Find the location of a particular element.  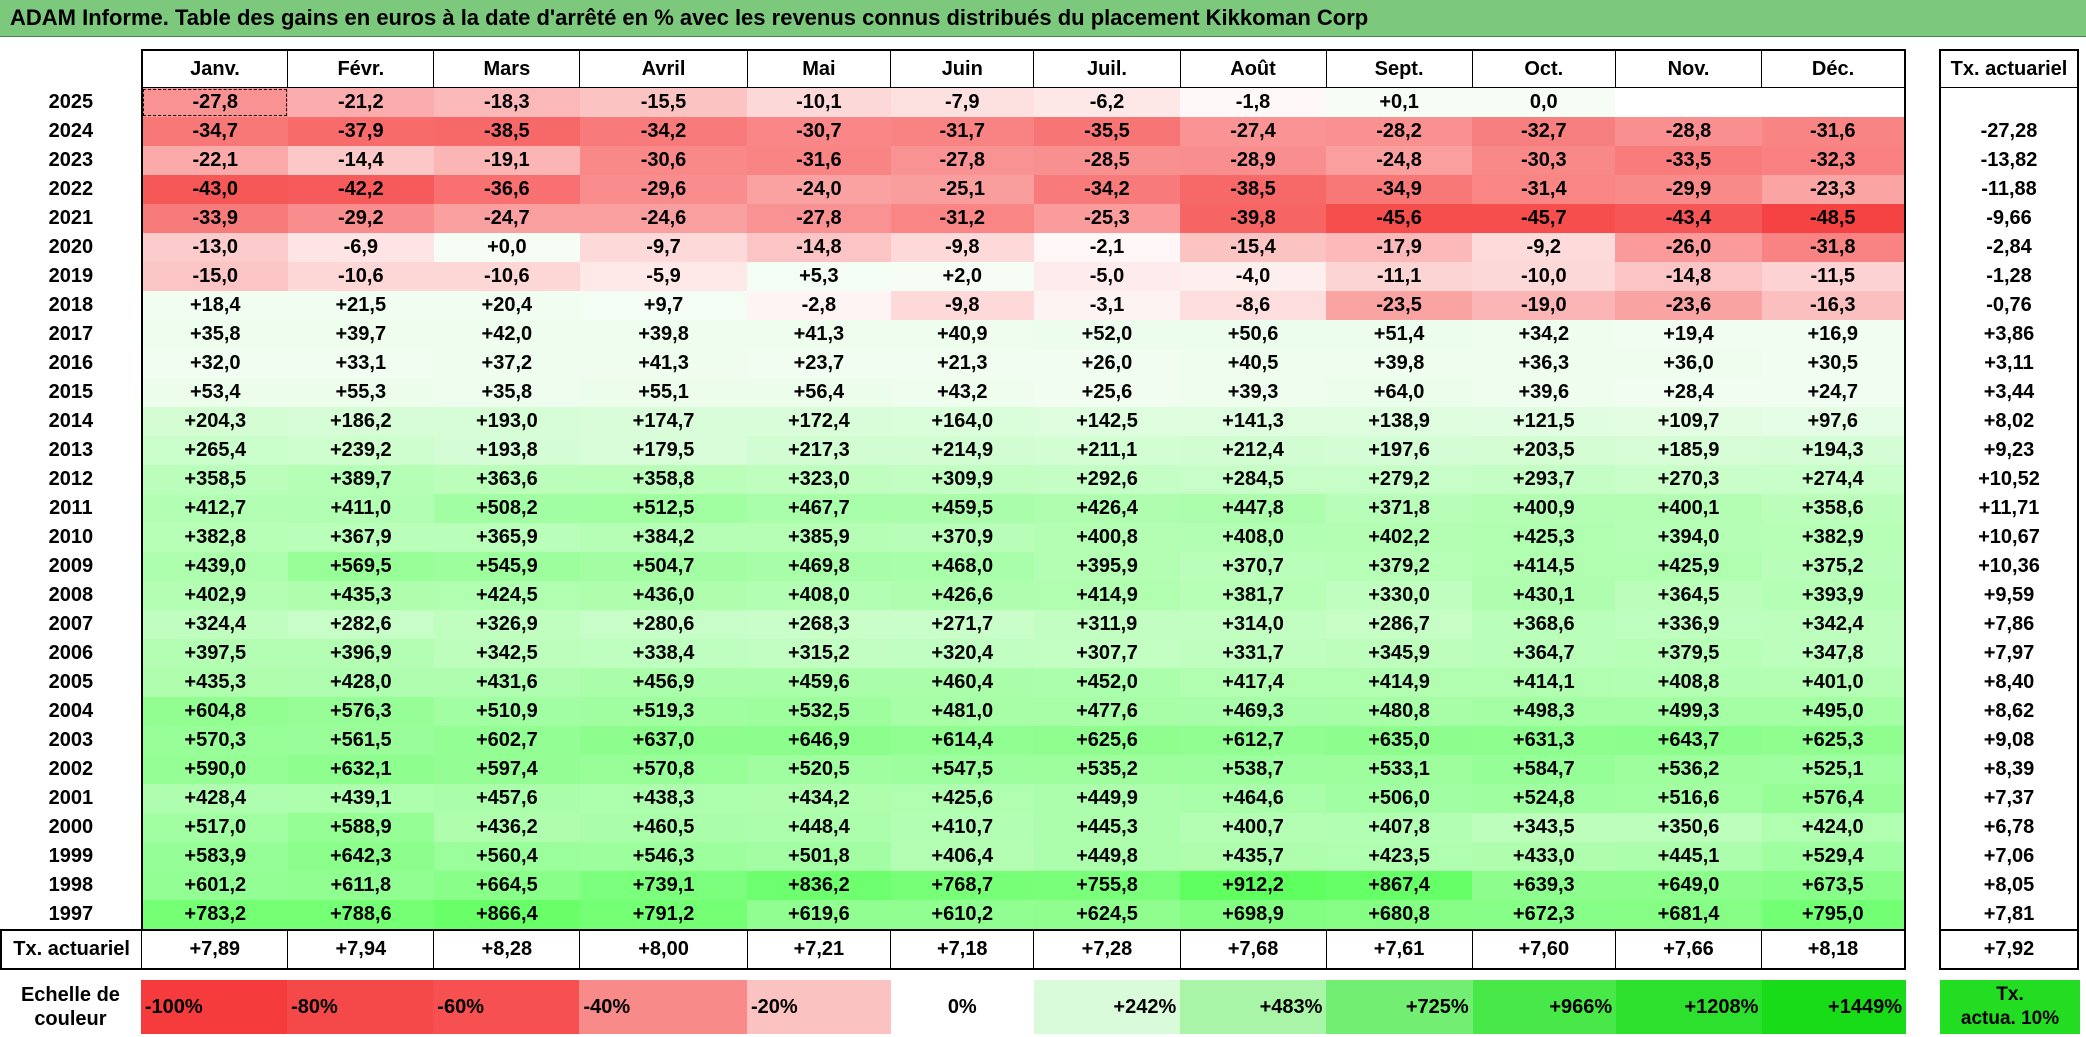

gain-cell: +364,7 is located at coordinates (1544, 653).